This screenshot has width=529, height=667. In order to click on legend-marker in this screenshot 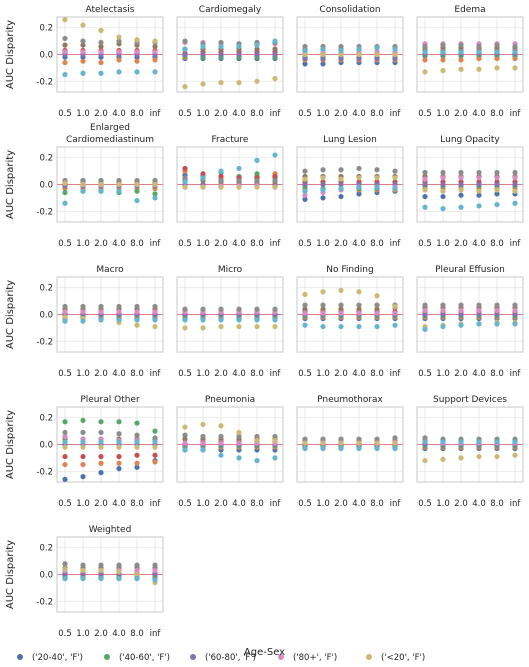, I will do `click(281, 657)`.